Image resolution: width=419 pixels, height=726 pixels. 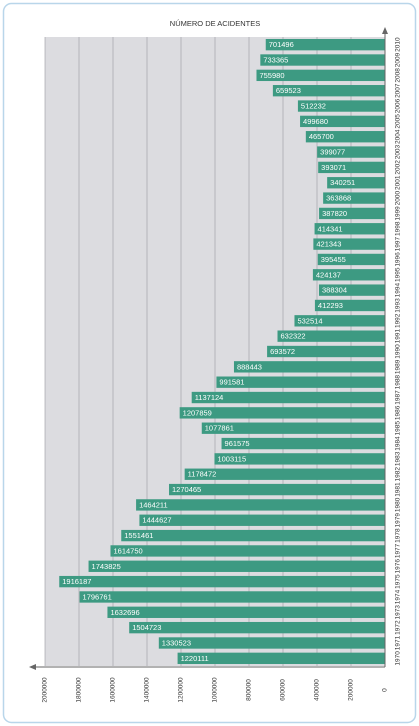 What do you see at coordinates (398, 520) in the screenshot?
I see `y-tick-label: 1979` at bounding box center [398, 520].